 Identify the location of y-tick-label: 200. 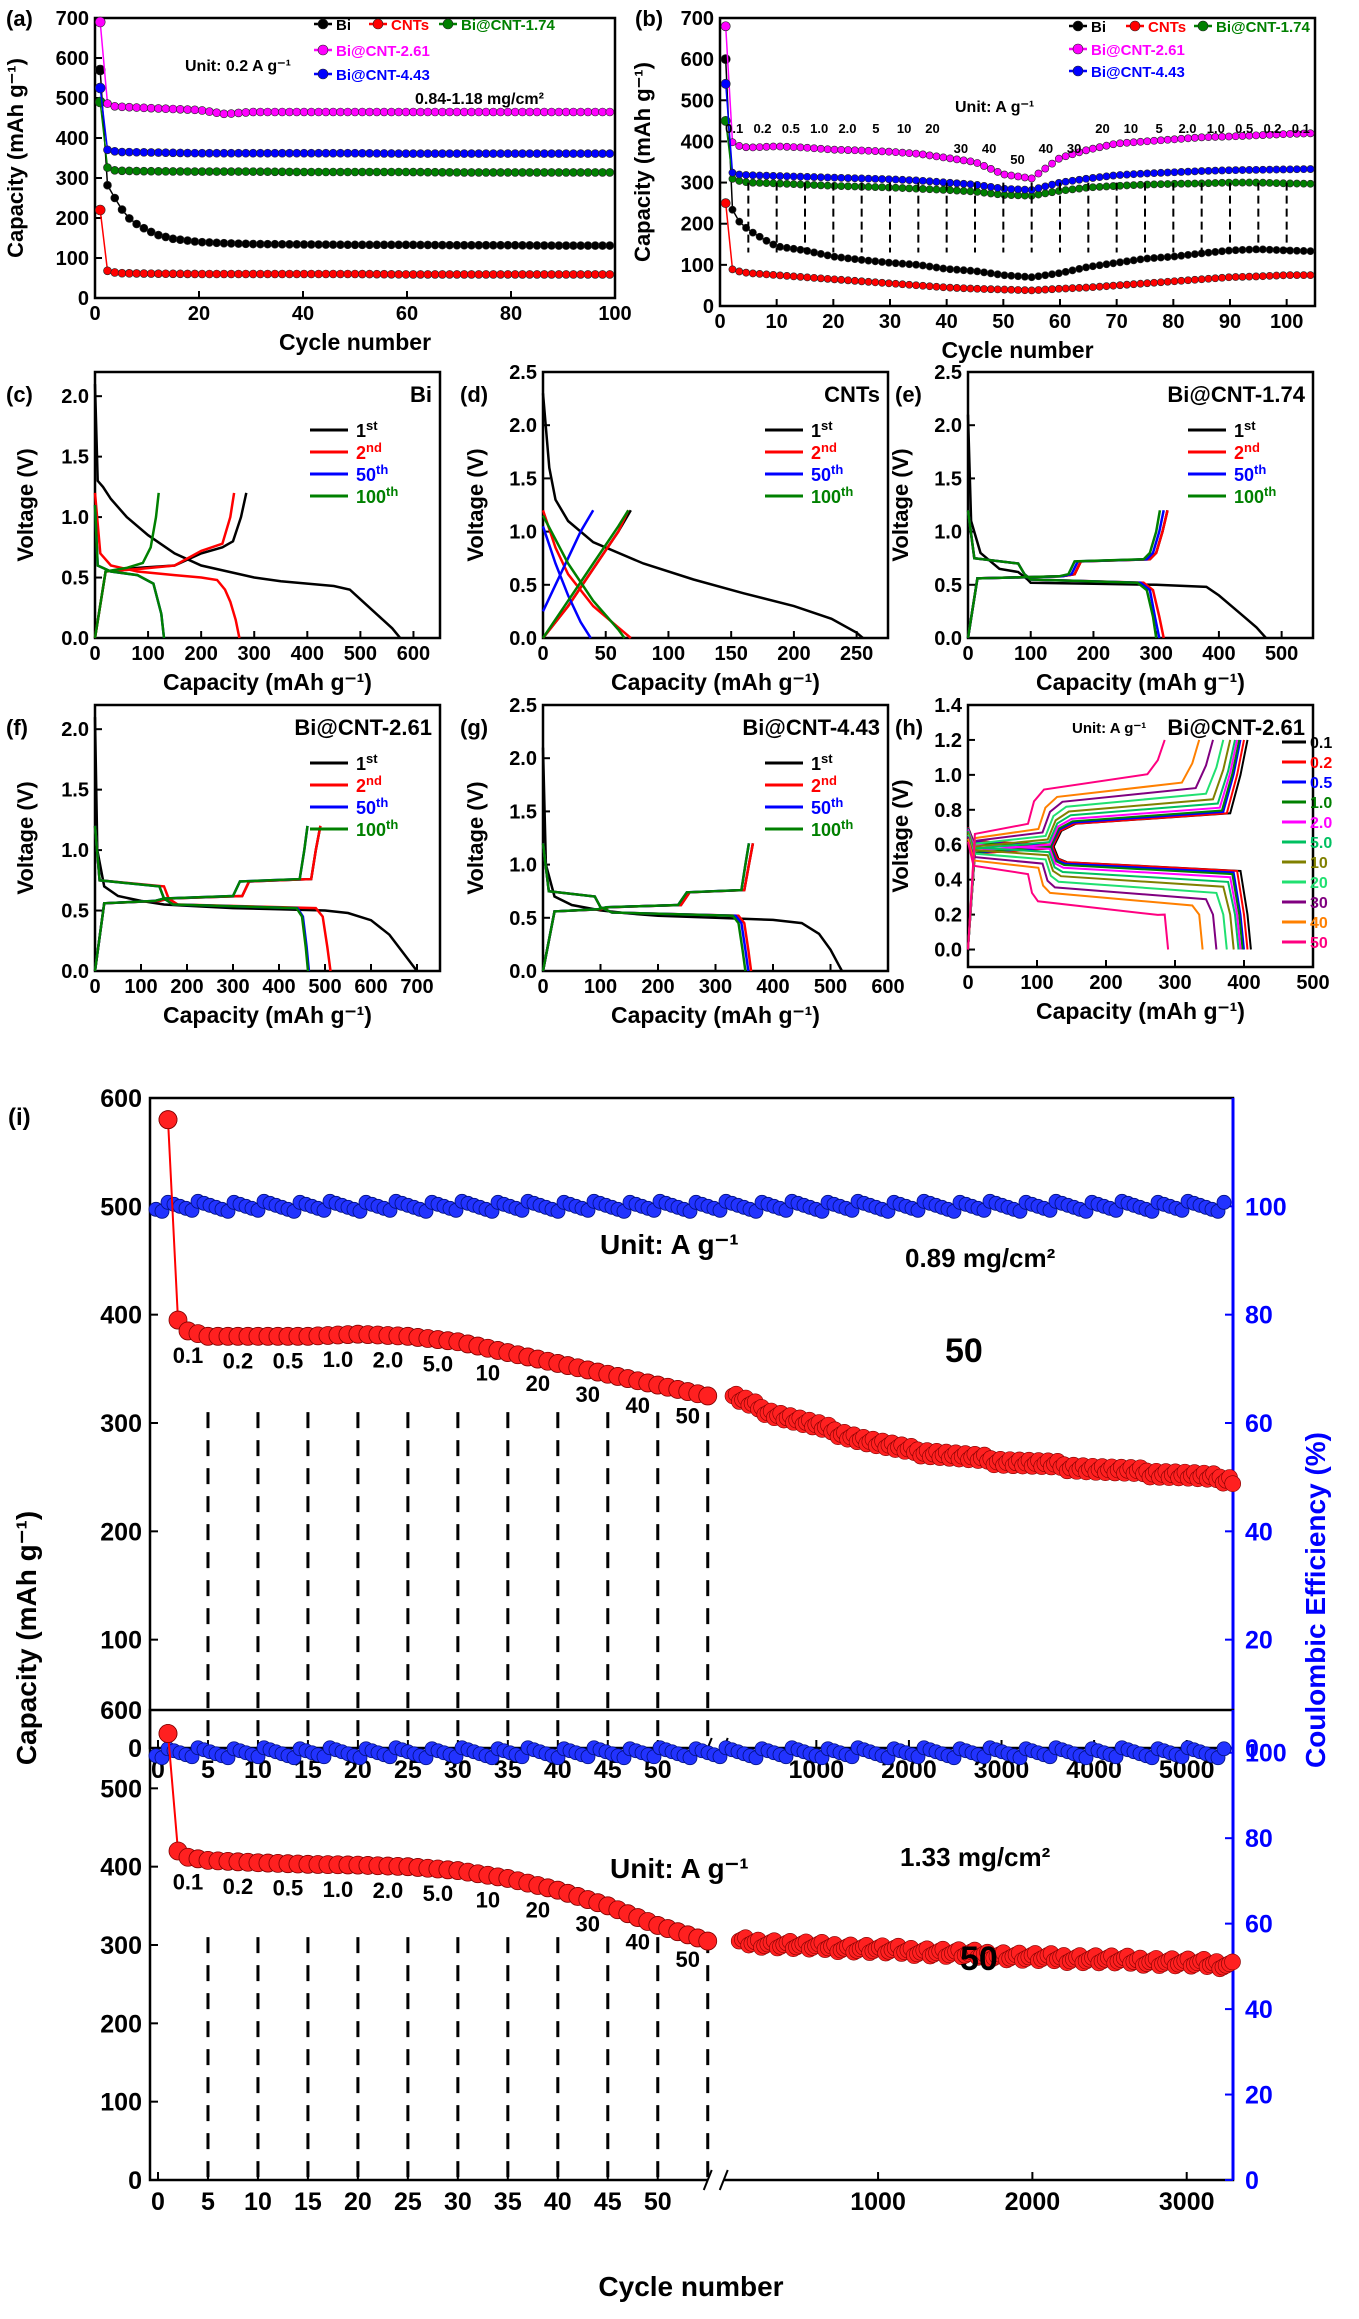
(121, 1532).